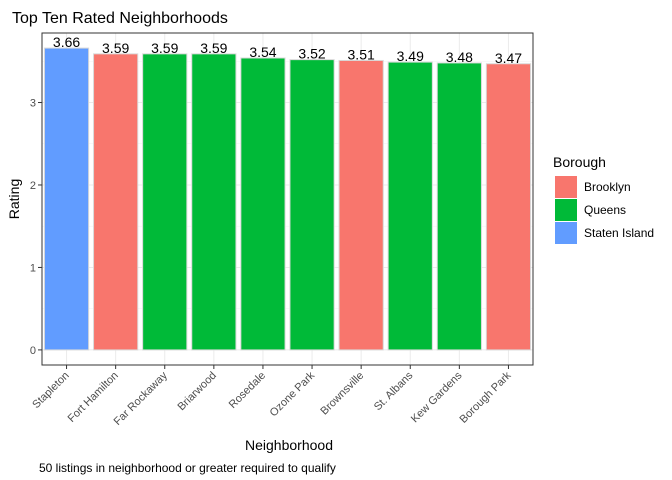  What do you see at coordinates (579, 162) in the screenshot?
I see `legend-title: Borough` at bounding box center [579, 162].